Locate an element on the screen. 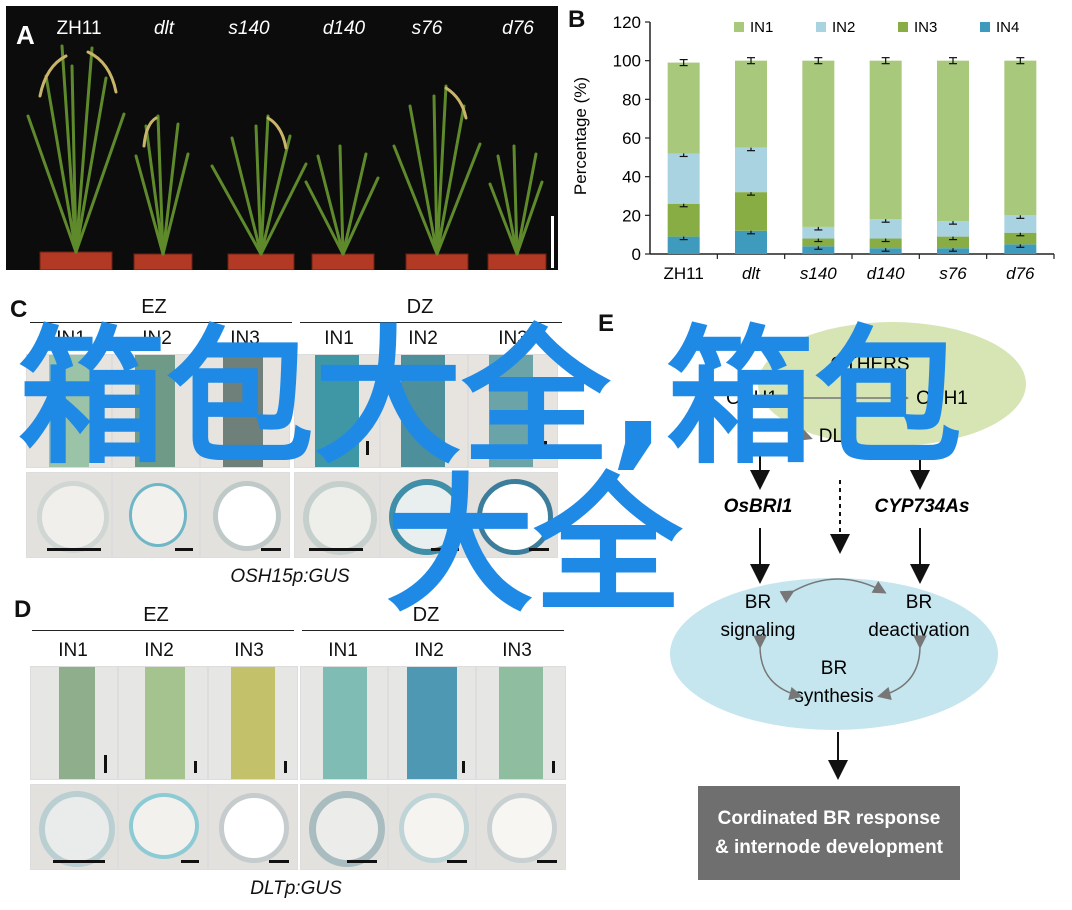  br-synthesis-label: synthesis is located at coordinates (833, 696).